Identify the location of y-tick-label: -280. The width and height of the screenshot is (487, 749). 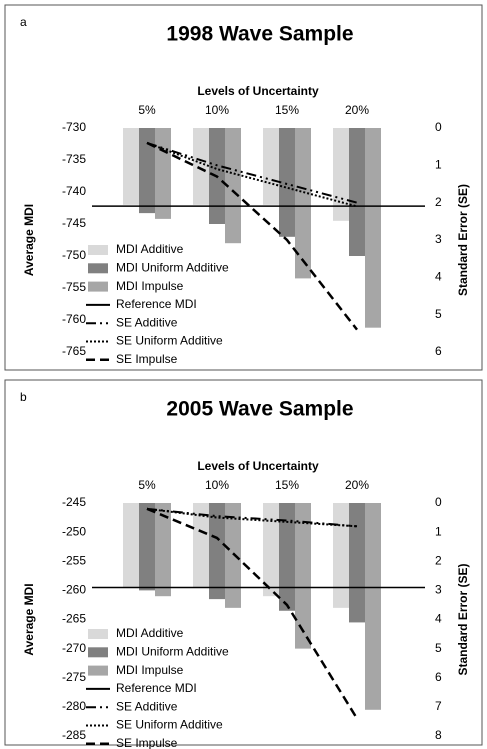
(74, 706).